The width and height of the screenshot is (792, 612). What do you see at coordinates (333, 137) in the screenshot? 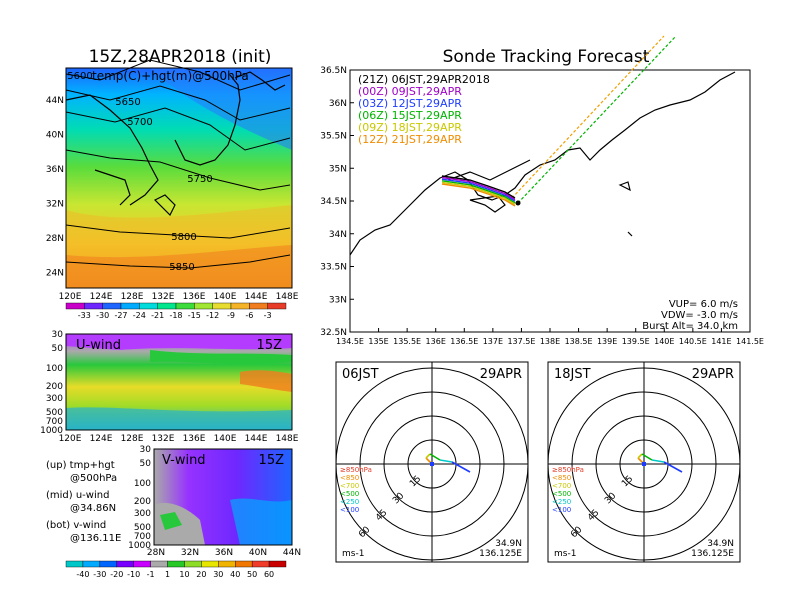
I see `lat-tick-label: 35.5N` at bounding box center [333, 137].